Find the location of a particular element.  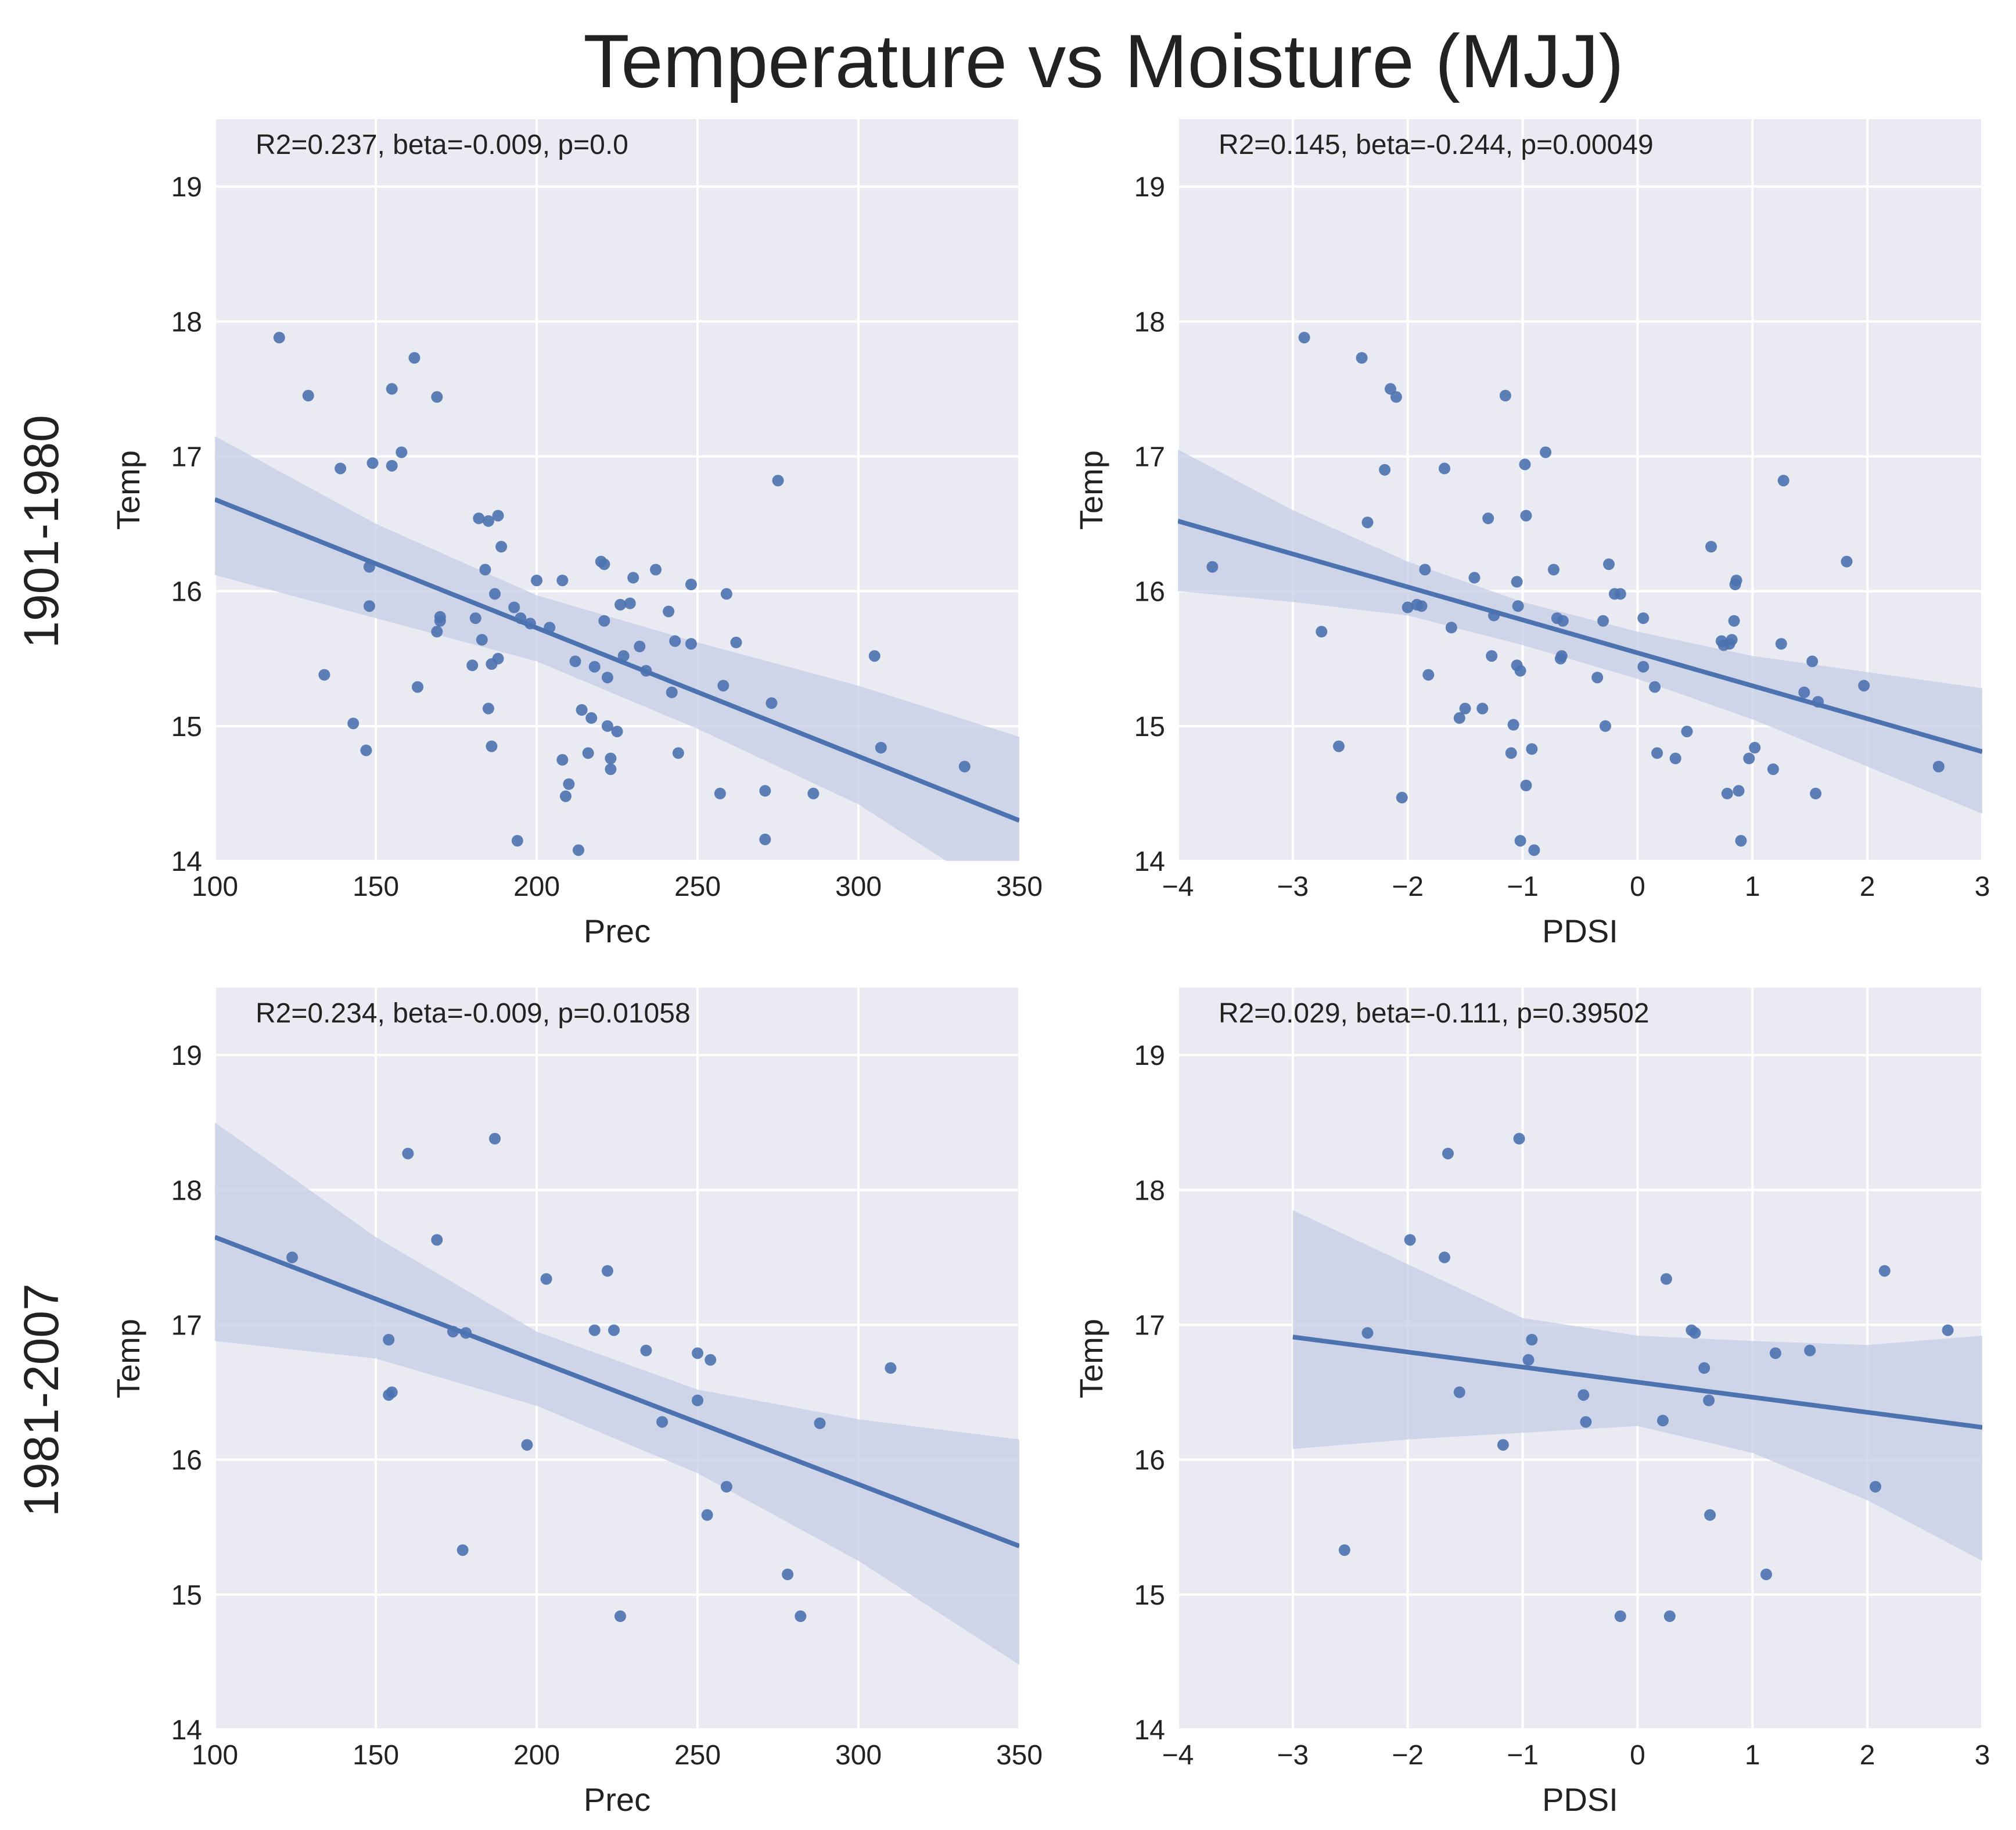

x-tick-label: 200 is located at coordinates (536, 1755).